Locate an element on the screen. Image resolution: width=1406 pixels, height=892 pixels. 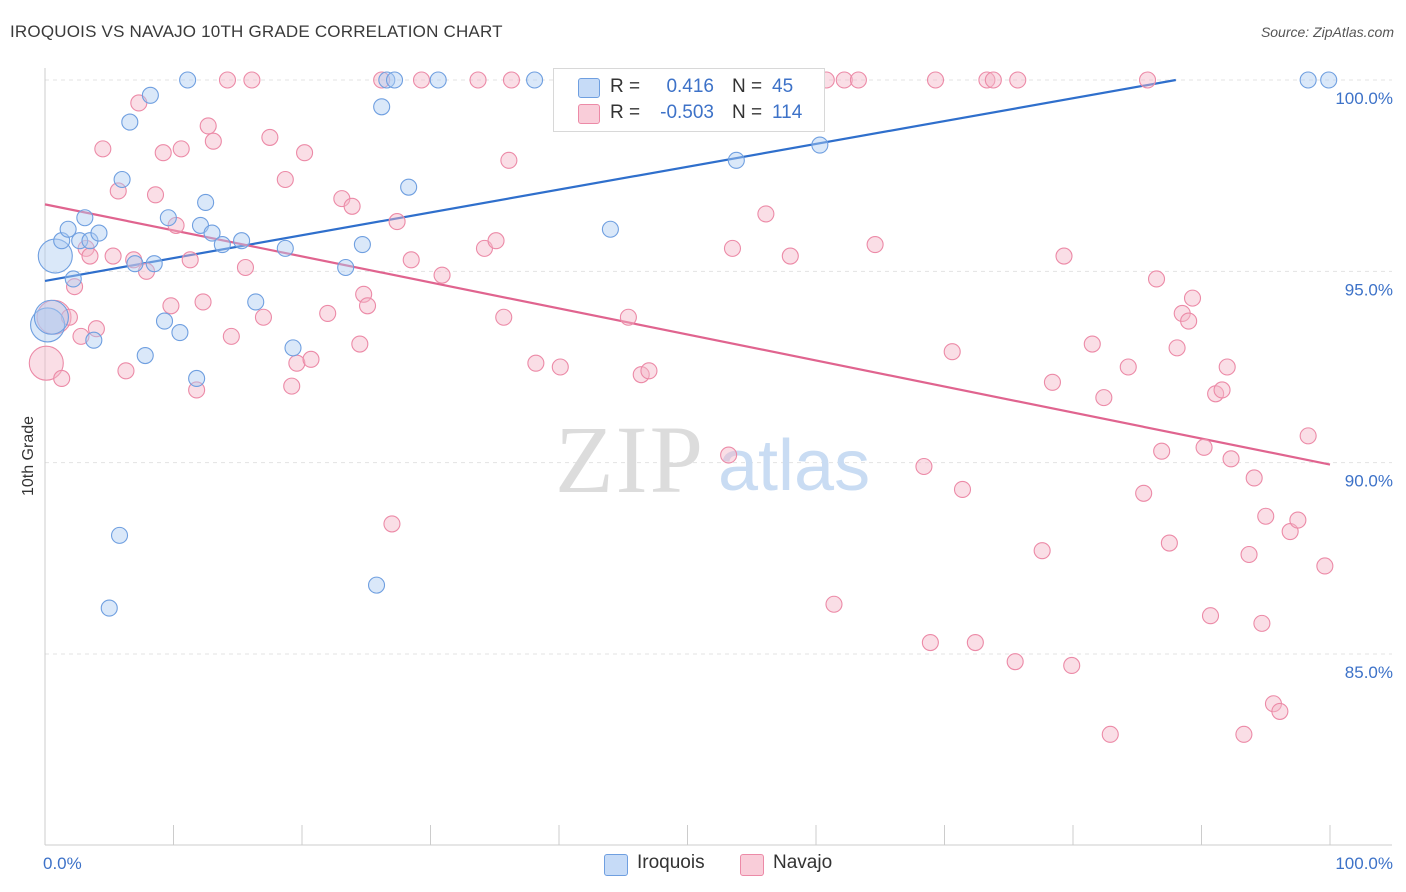
y-tick-label: 85.0% is located at coordinates (1369, 672).